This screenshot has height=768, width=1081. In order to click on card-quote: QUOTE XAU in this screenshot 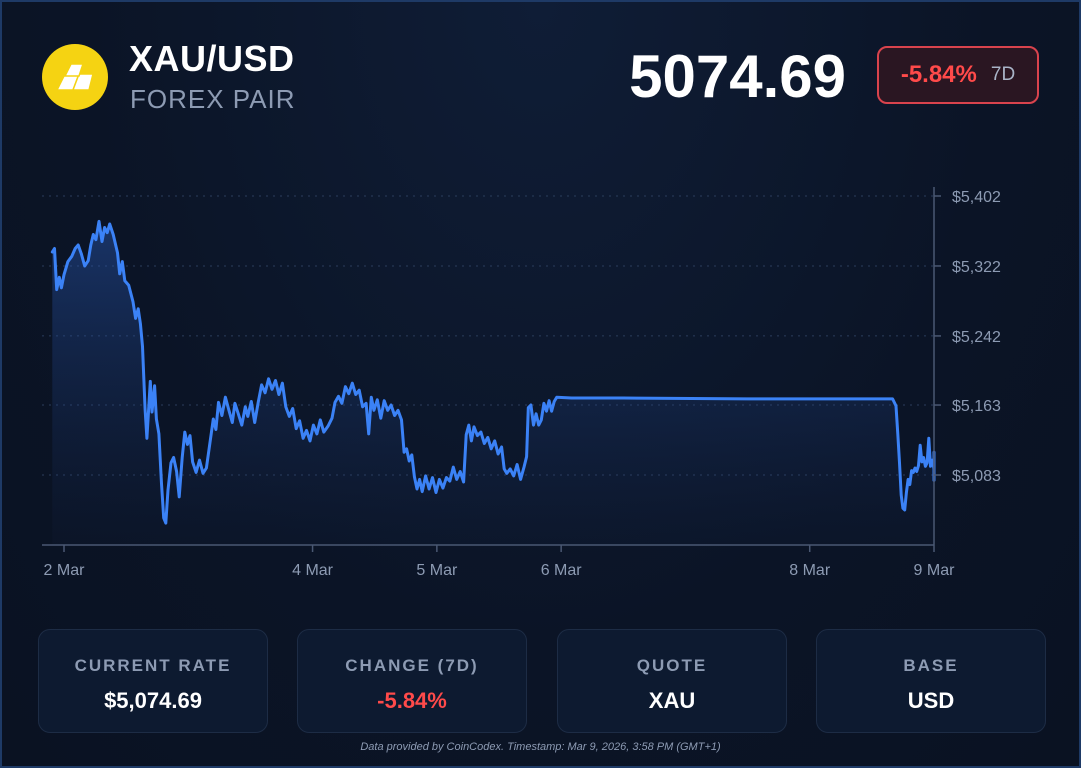, I will do `click(672, 681)`.